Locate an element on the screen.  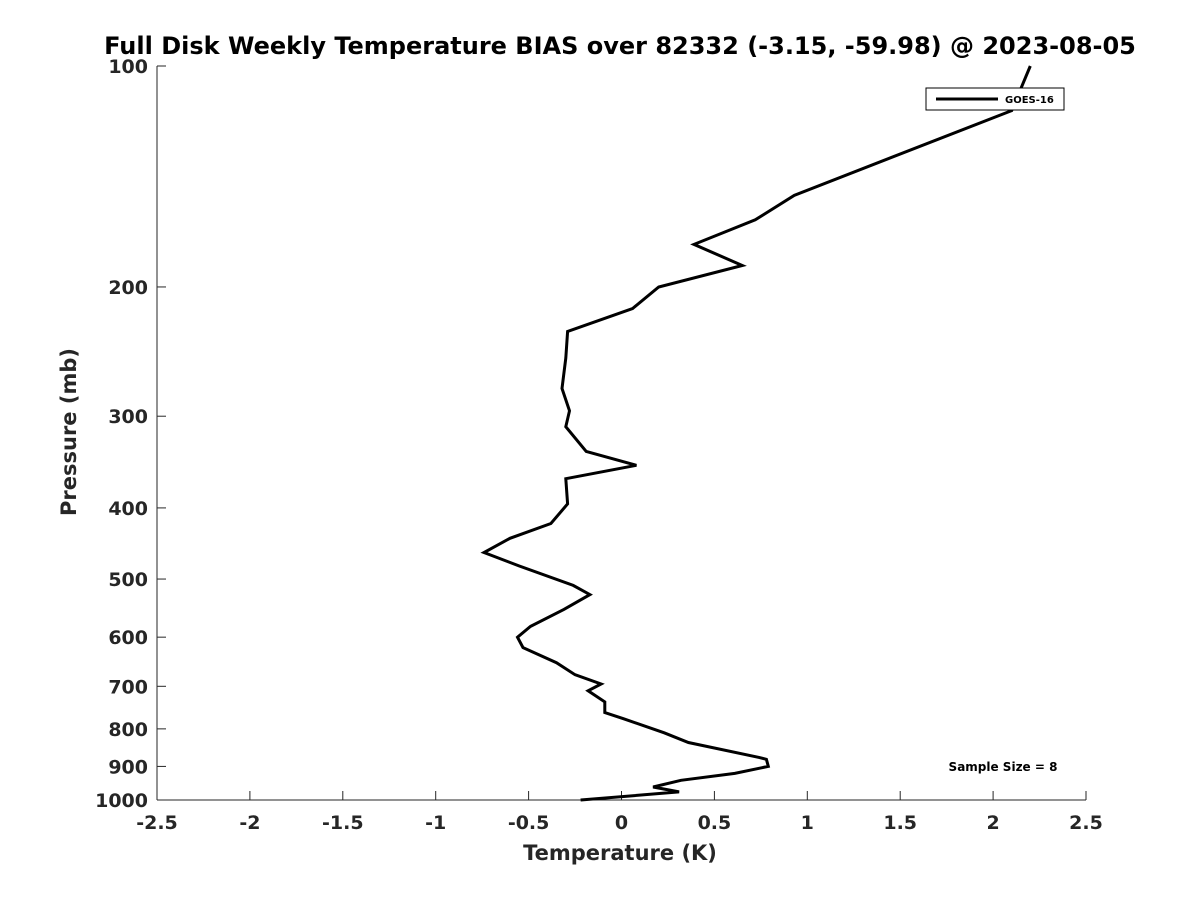
x-tick-label: -2 is located at coordinates (249, 823).